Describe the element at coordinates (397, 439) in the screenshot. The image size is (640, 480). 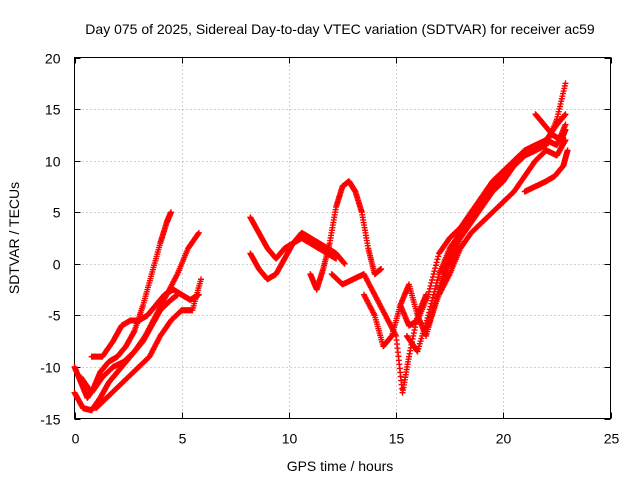
I see `x-tick-label: 15` at that location.